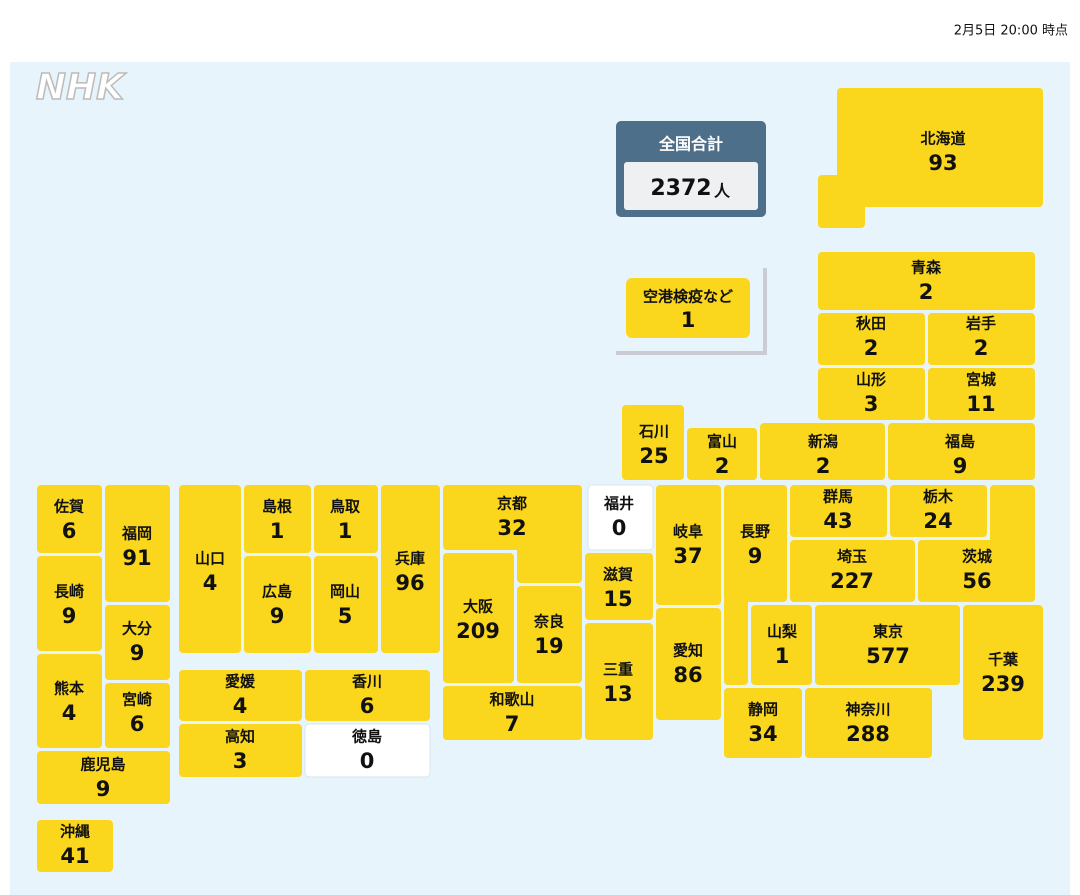 This screenshot has height=895, width=1080. What do you see at coordinates (688, 297) in the screenshot?
I see `quarantine-name: 空港検疫など` at bounding box center [688, 297].